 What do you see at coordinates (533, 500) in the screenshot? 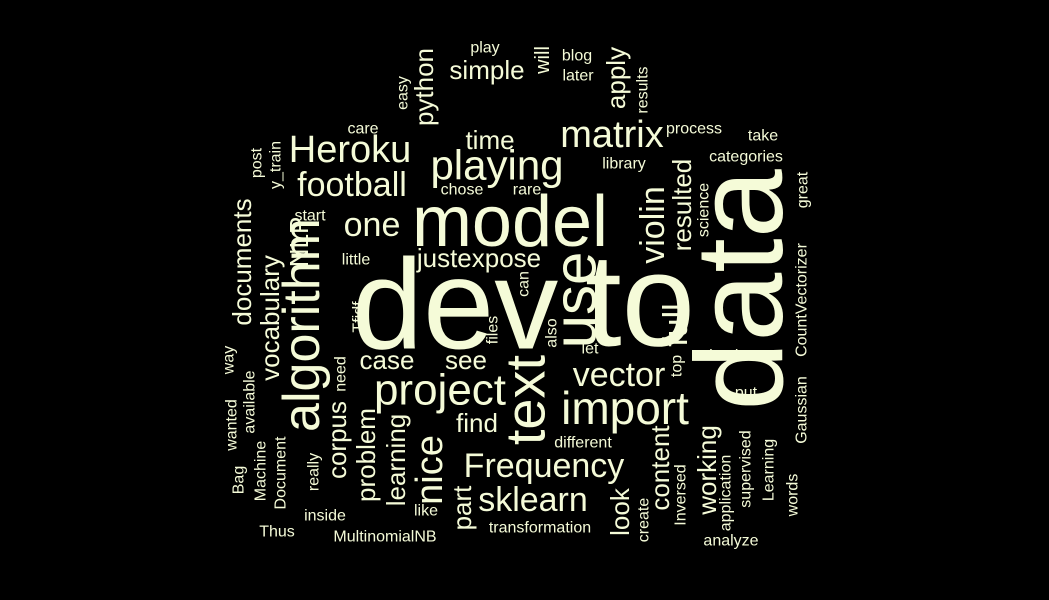
I see `word-sklearn: sklearn` at bounding box center [533, 500].